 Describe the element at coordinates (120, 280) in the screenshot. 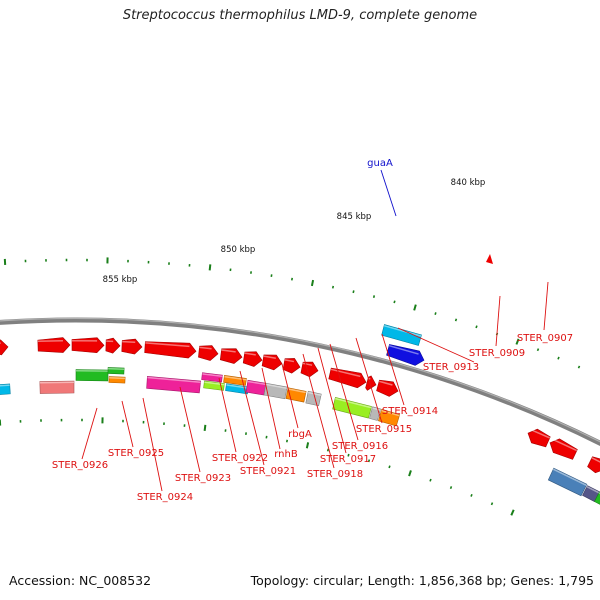

I see `scale-label: 855 kbp` at that location.